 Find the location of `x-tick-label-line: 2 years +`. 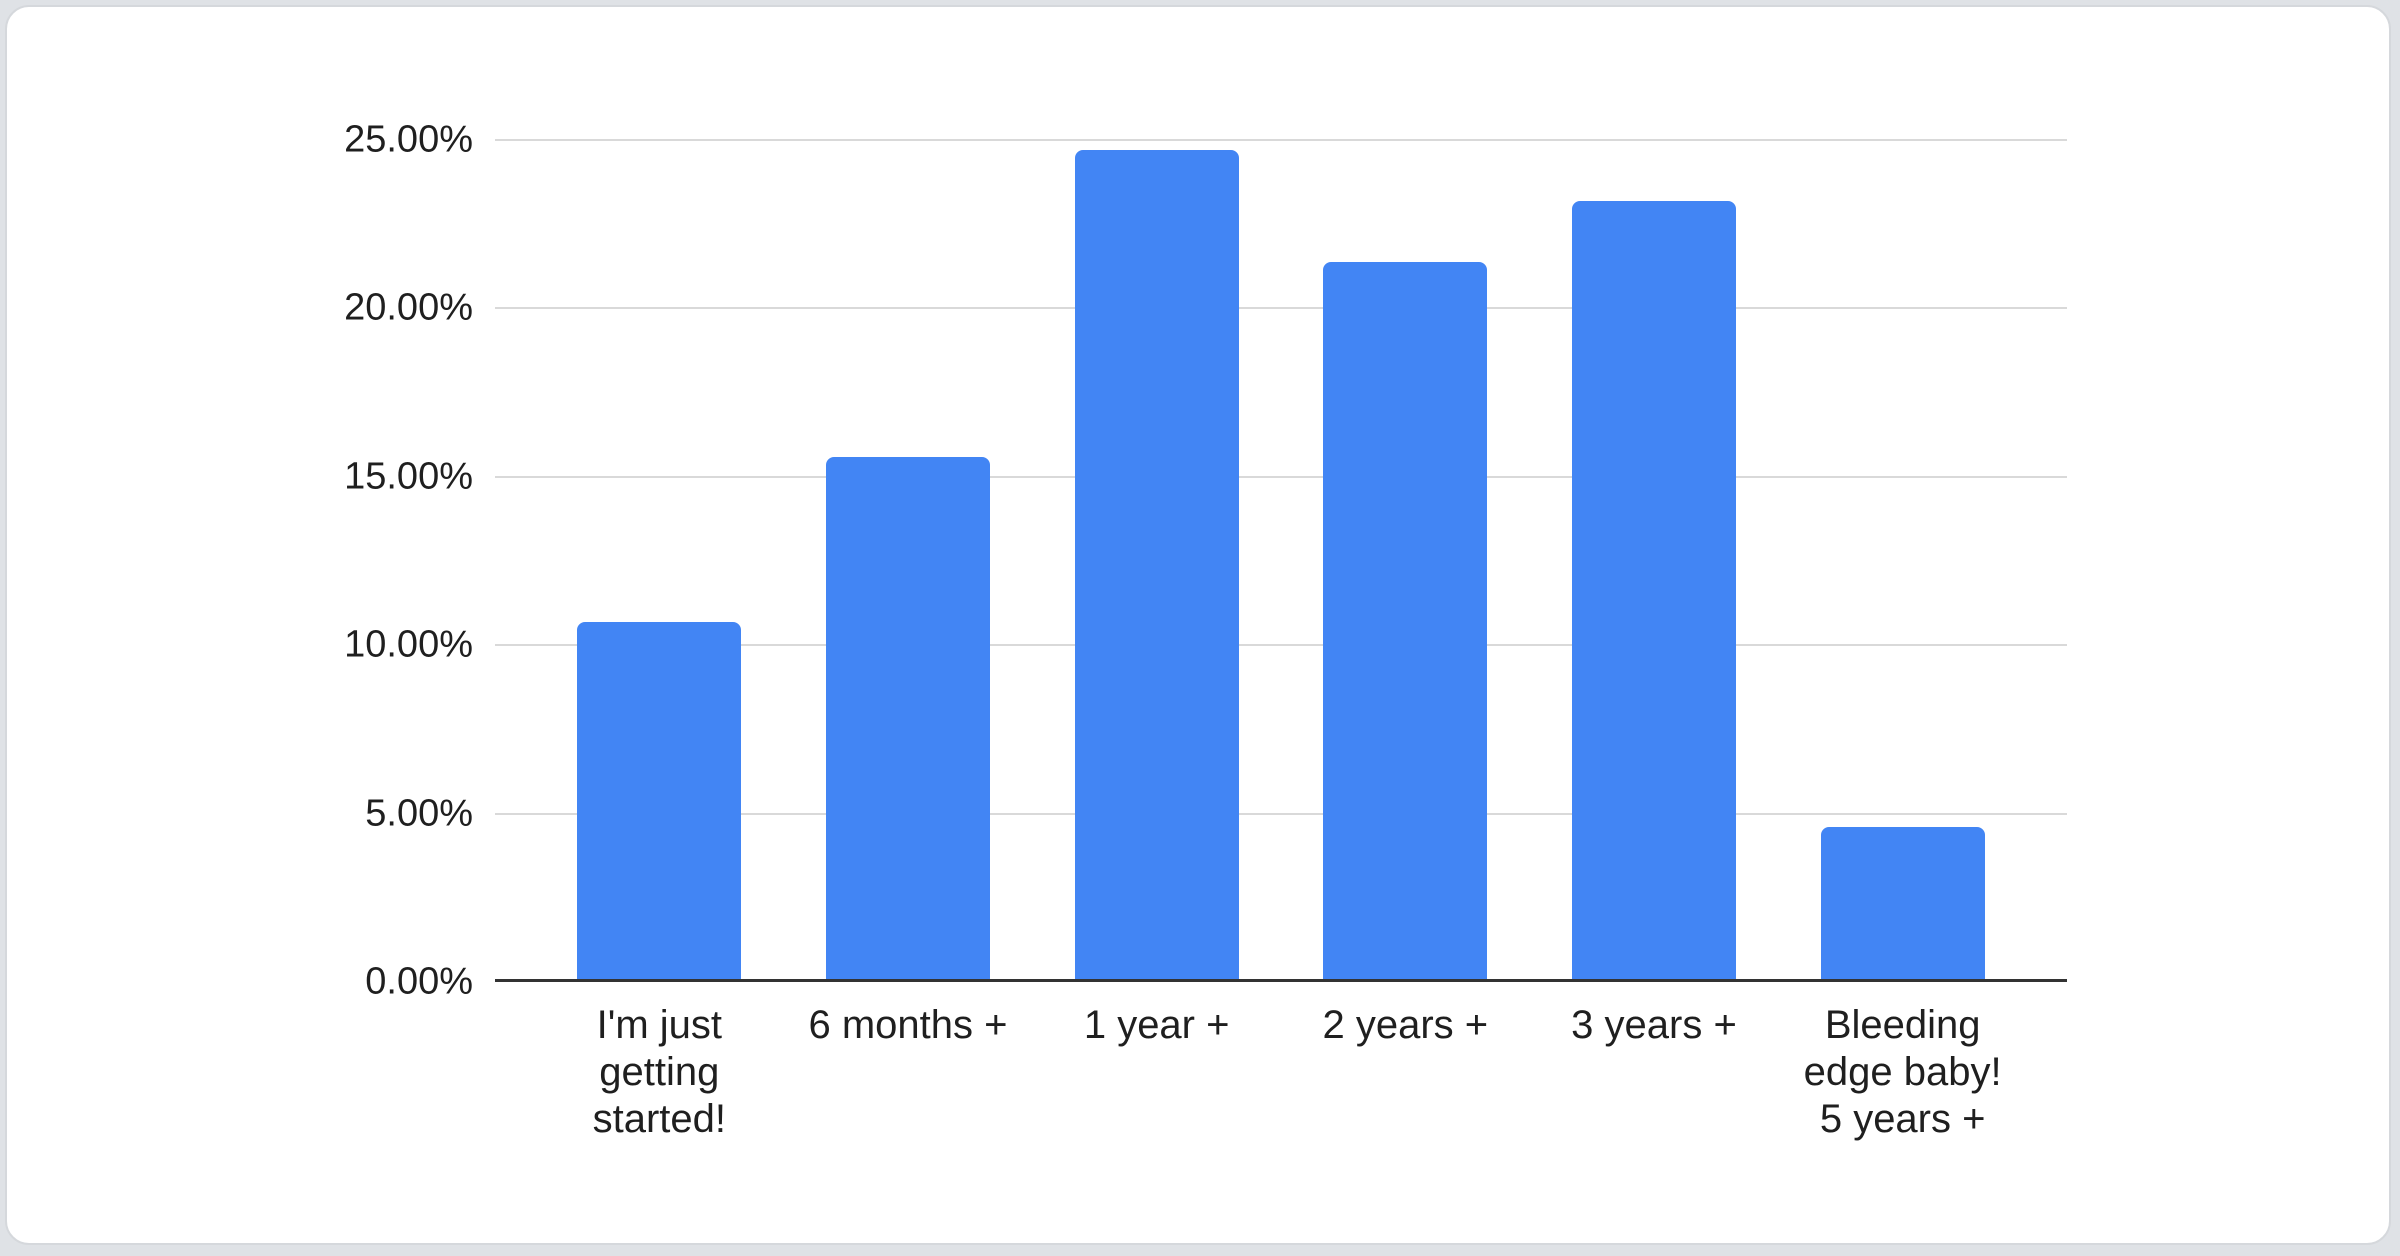

x-tick-label-line: 2 years + is located at coordinates (1405, 1025).